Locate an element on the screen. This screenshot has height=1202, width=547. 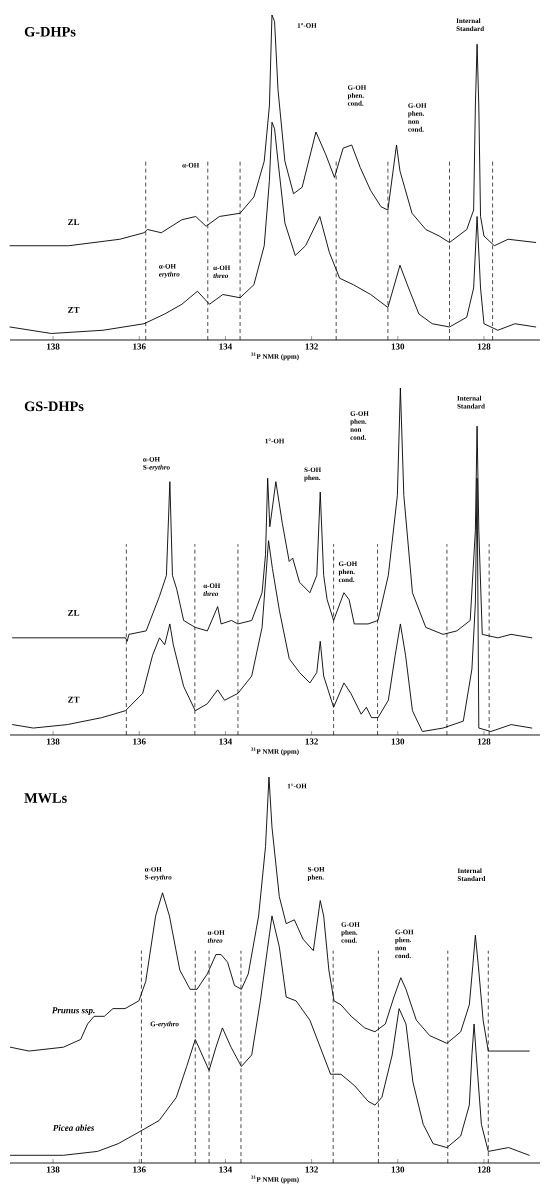
text: Picea abies is located at coordinates (73, 1127).